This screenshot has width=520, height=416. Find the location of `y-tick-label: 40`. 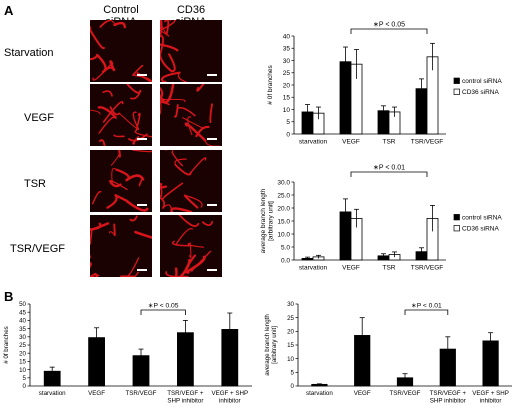

y-tick-label: 40 is located at coordinates (22, 321).